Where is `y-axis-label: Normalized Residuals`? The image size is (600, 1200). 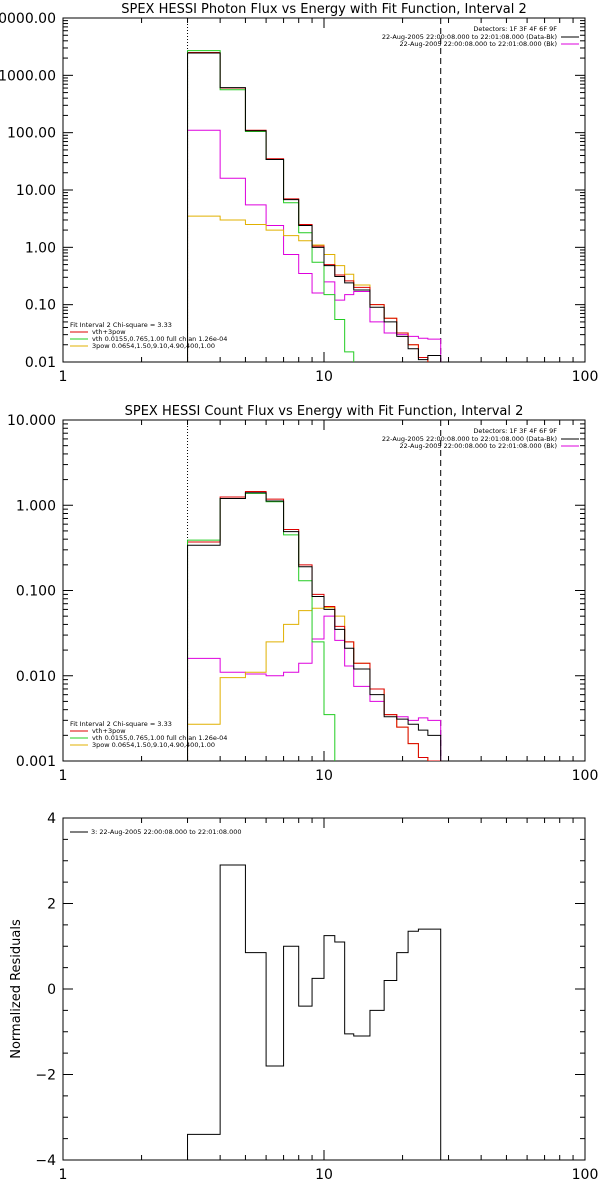
y-axis-label: Normalized Residuals is located at coordinates (16, 989).